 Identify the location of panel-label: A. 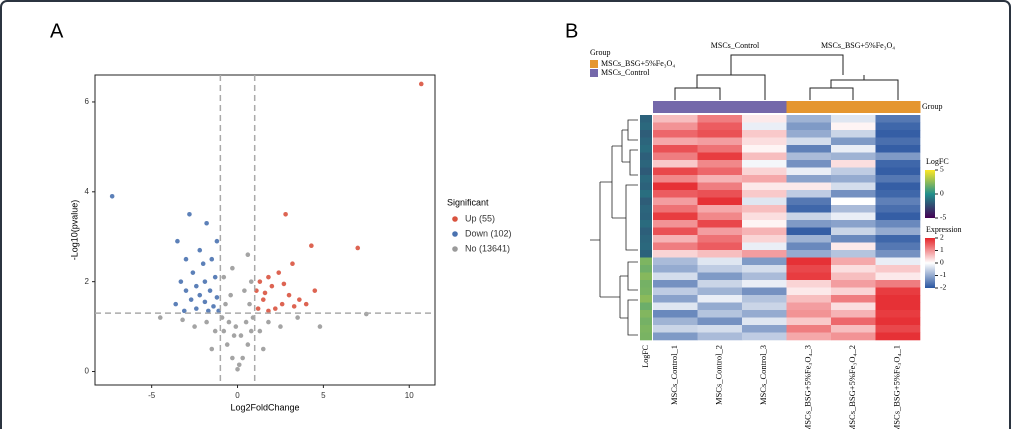
(57, 31).